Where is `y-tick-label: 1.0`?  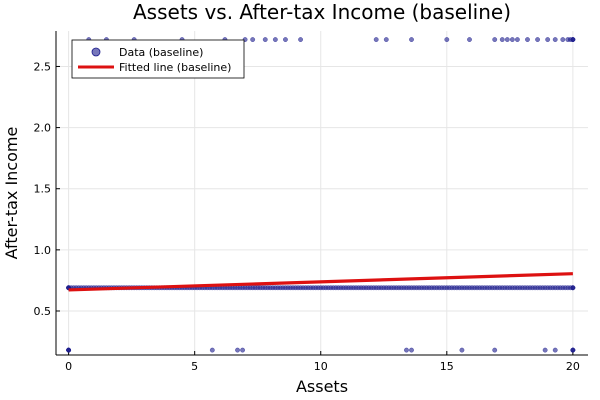 y-tick-label: 1.0 is located at coordinates (43, 250).